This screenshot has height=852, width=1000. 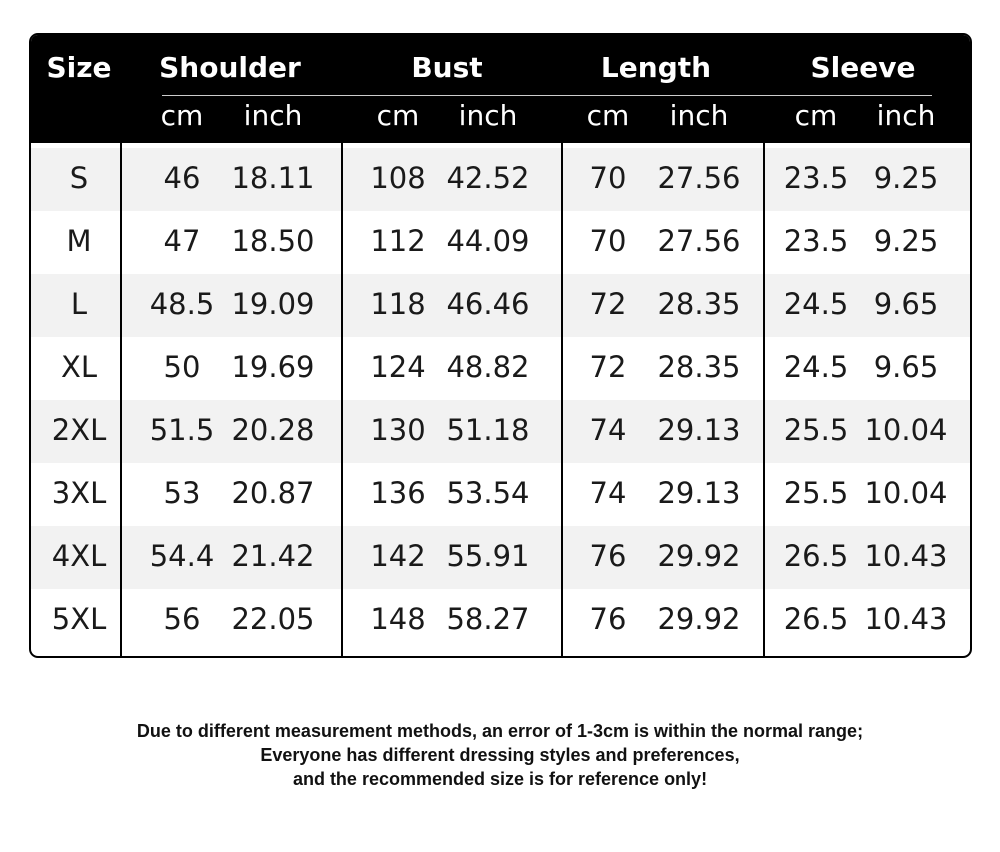 I want to click on measurement-cell: 46.46, so click(x=488, y=304).